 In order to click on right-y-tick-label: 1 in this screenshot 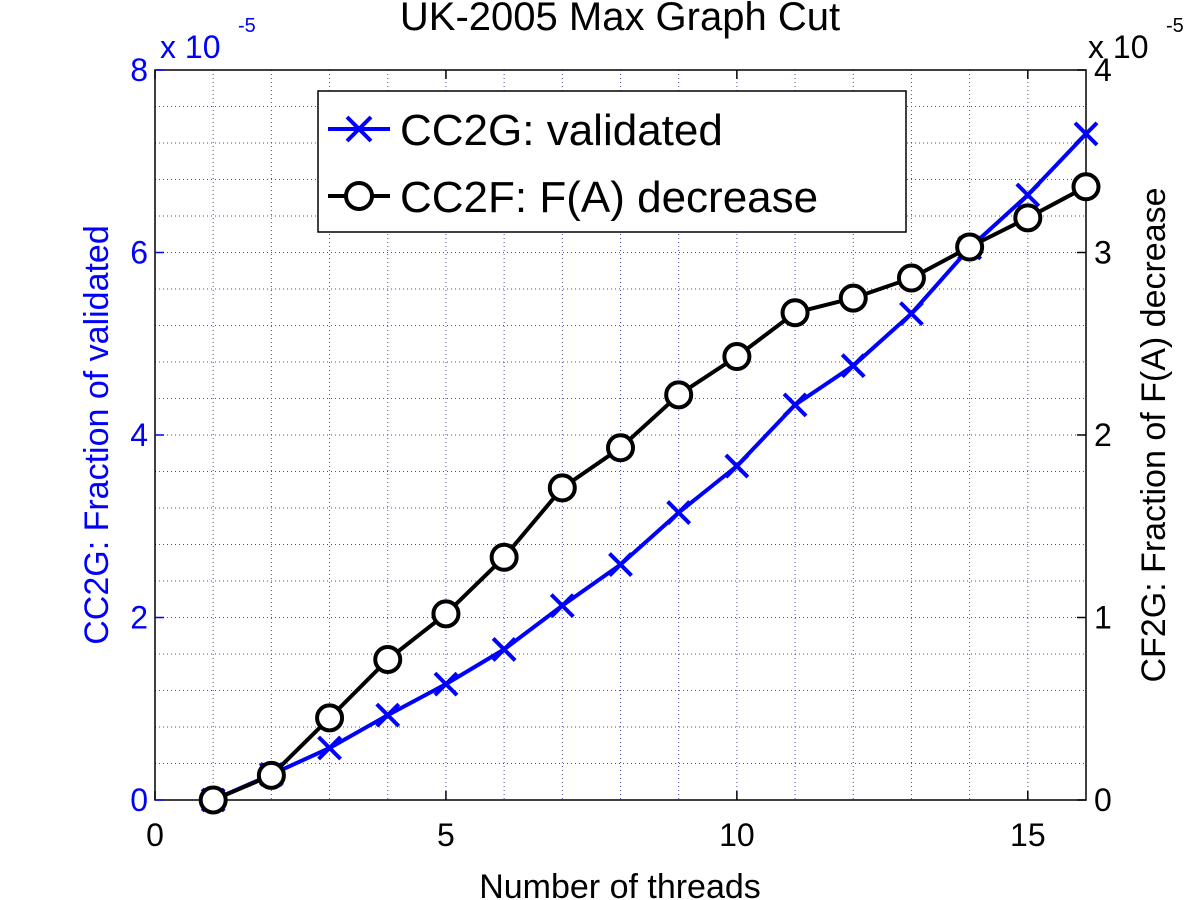, I will do `click(1103, 618)`.